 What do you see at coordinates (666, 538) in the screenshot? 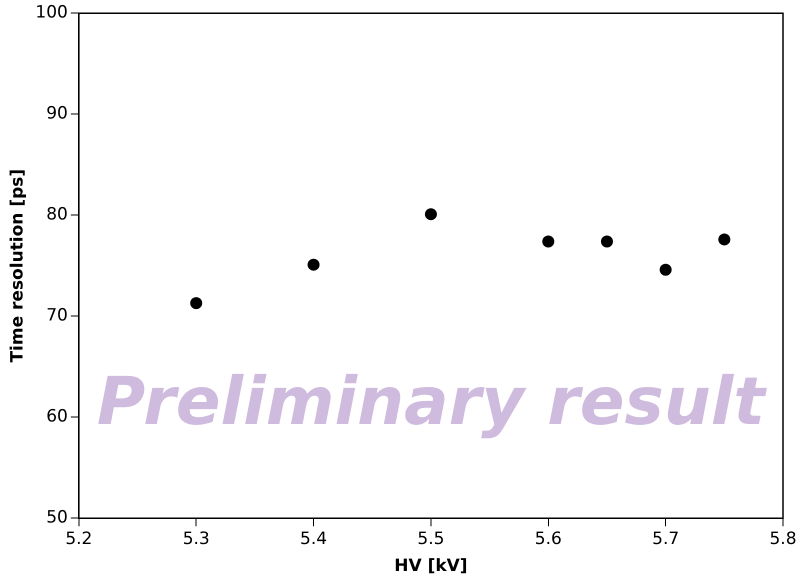
I see `x-tick-label: 5.7` at bounding box center [666, 538].